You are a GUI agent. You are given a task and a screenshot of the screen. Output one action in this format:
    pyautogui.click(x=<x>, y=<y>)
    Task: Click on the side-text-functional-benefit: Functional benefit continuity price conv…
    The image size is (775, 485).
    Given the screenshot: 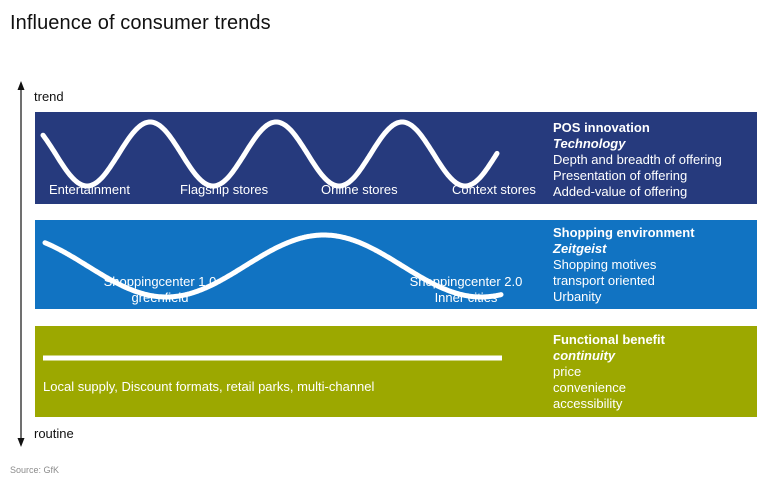 What is the action you would take?
    pyautogui.click(x=609, y=372)
    